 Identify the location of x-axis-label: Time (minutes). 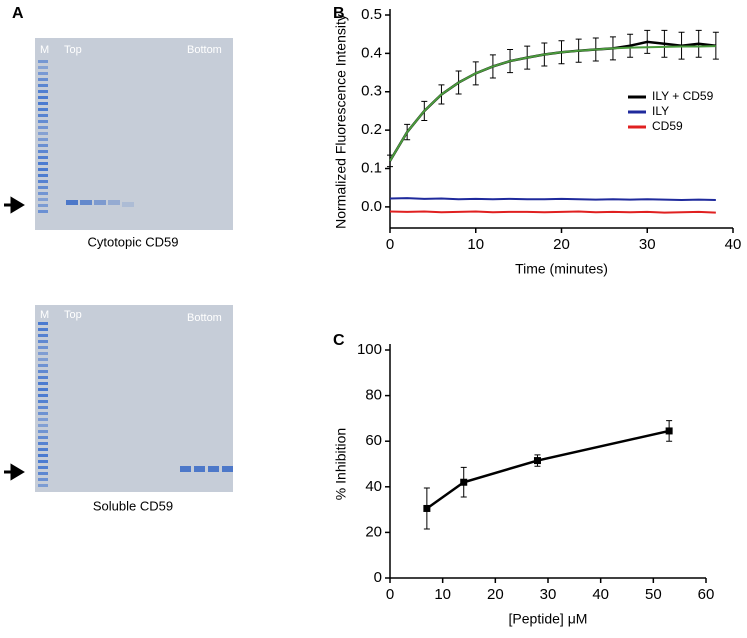
(561, 269).